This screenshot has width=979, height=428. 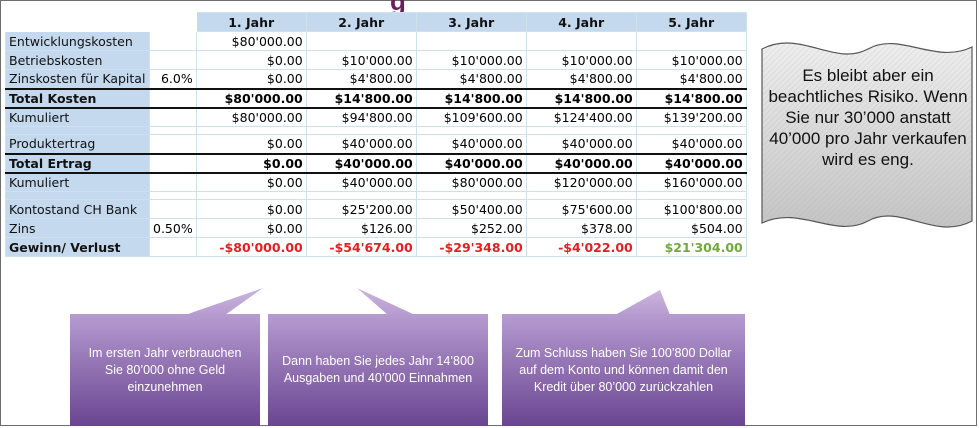 I want to click on value-cell: $252.00, so click(x=471, y=228).